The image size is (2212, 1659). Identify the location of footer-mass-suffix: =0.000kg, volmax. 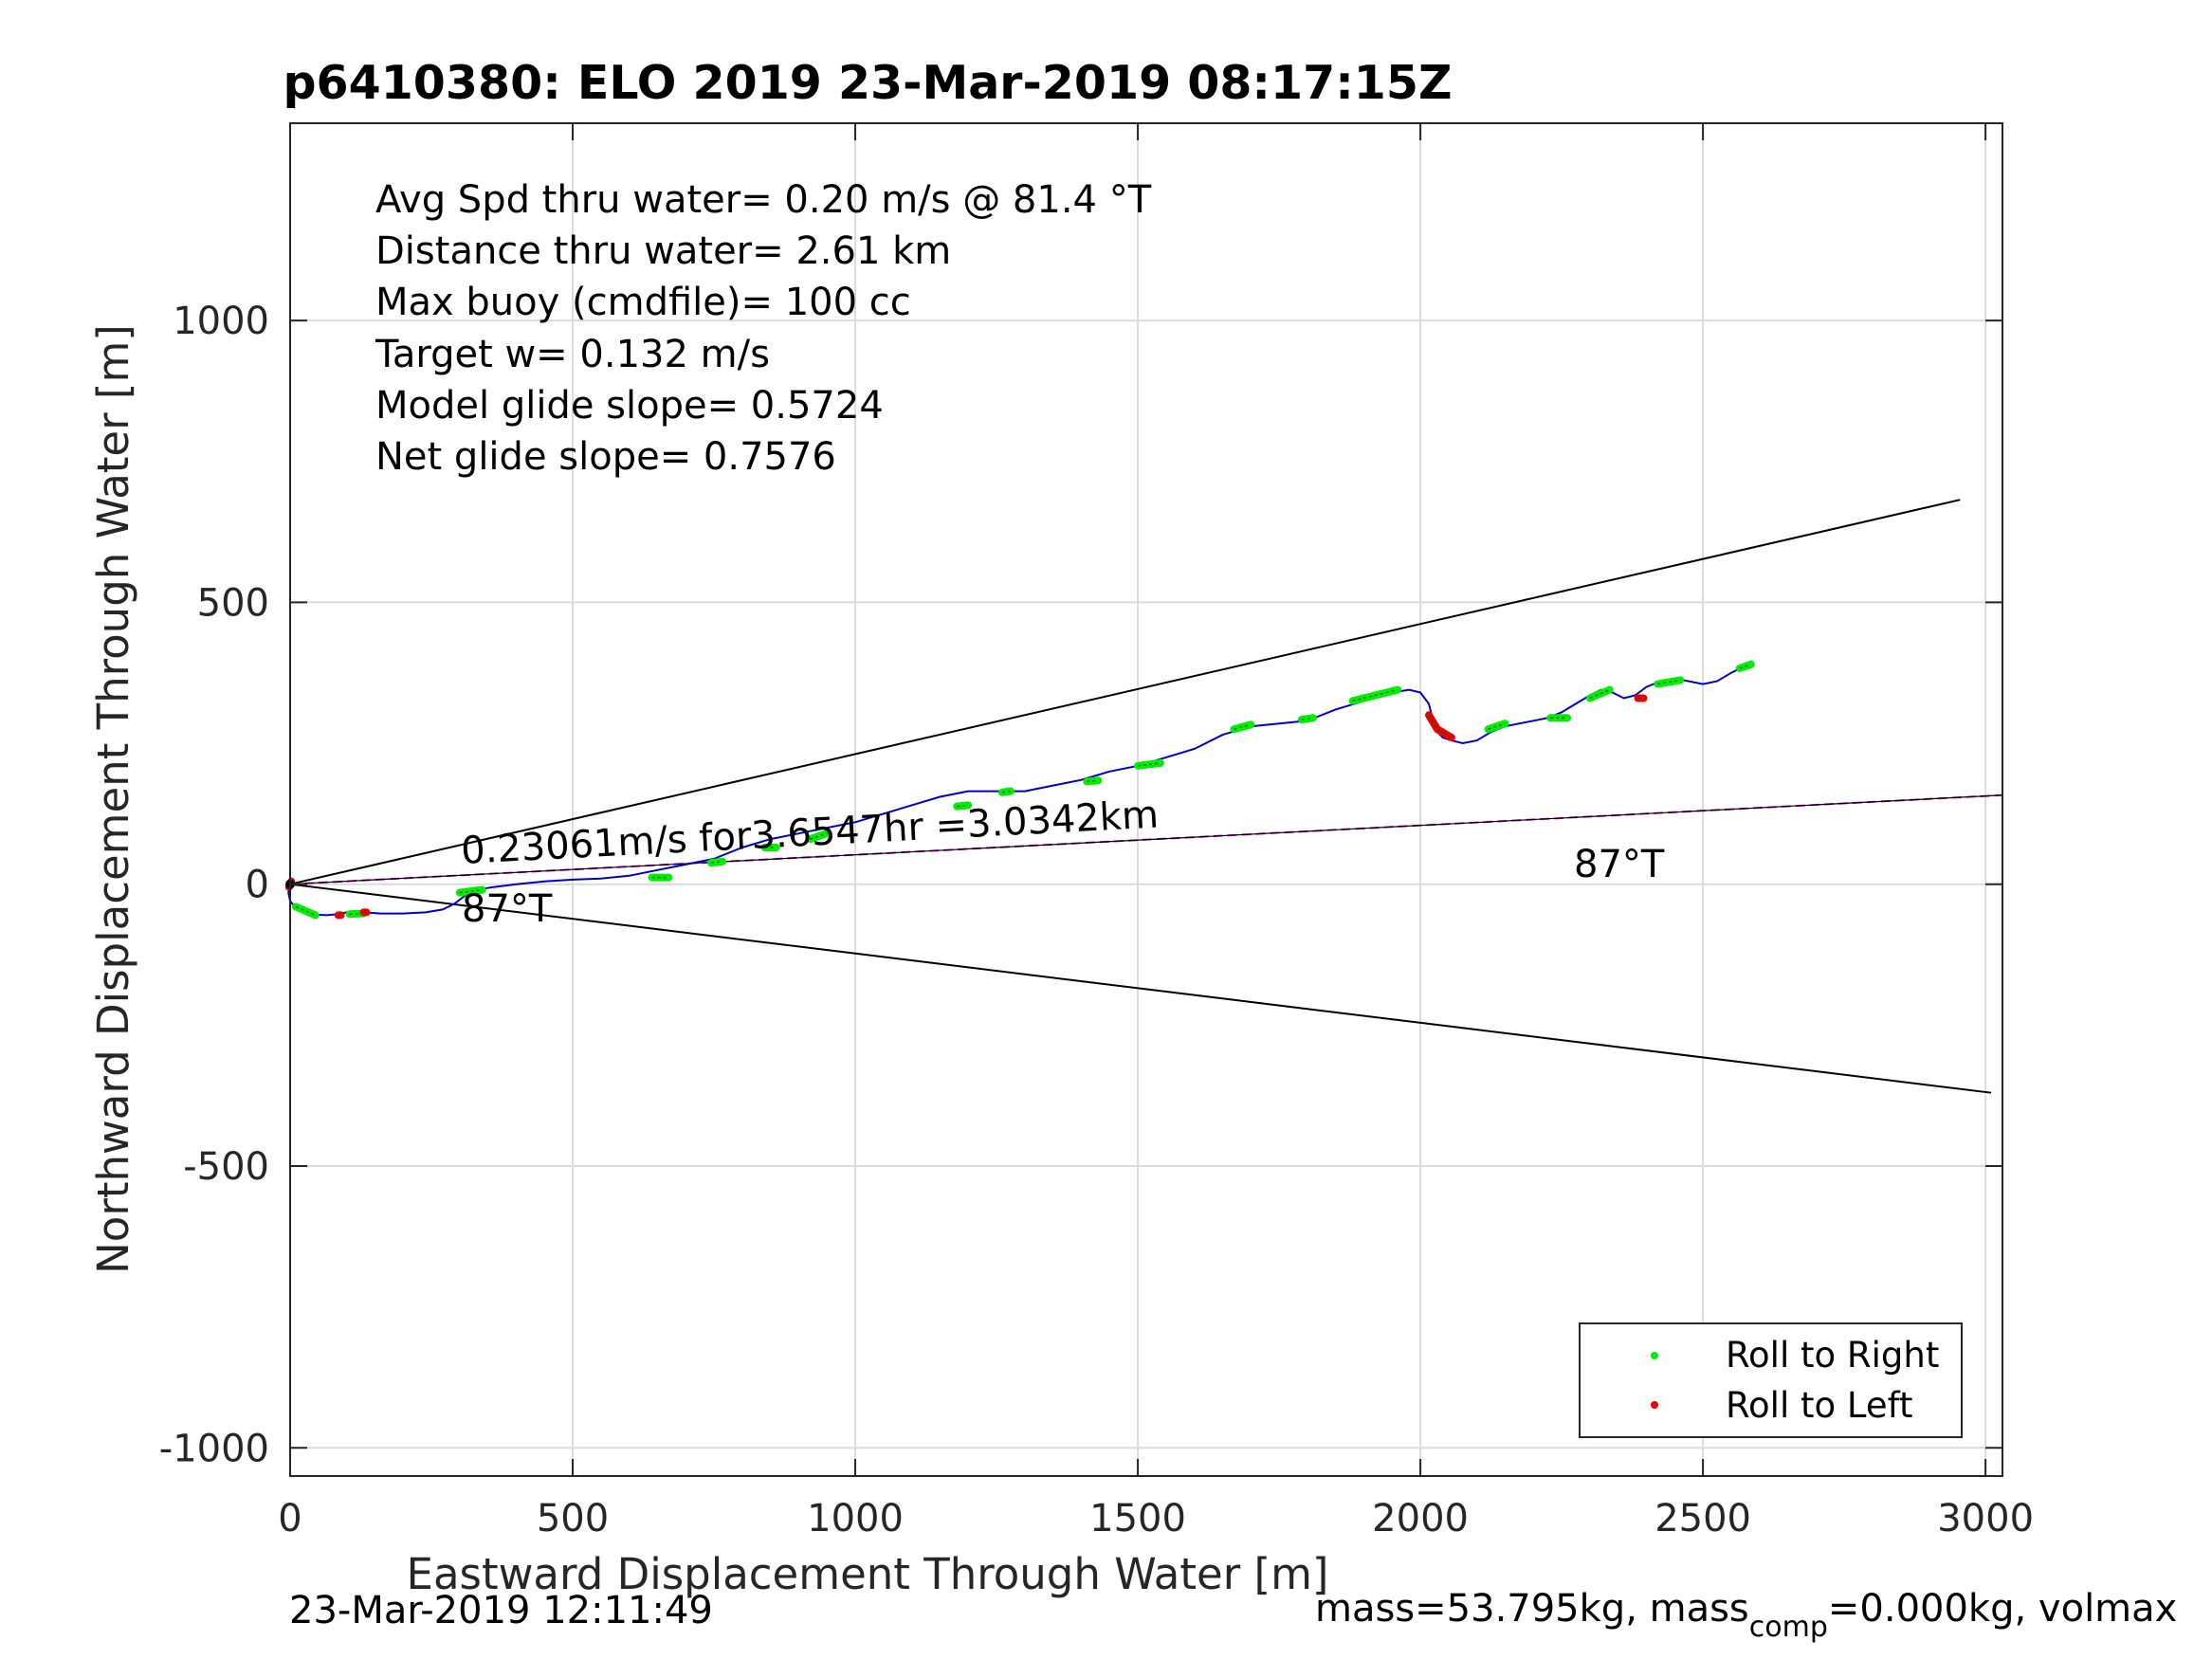
(2003, 1609).